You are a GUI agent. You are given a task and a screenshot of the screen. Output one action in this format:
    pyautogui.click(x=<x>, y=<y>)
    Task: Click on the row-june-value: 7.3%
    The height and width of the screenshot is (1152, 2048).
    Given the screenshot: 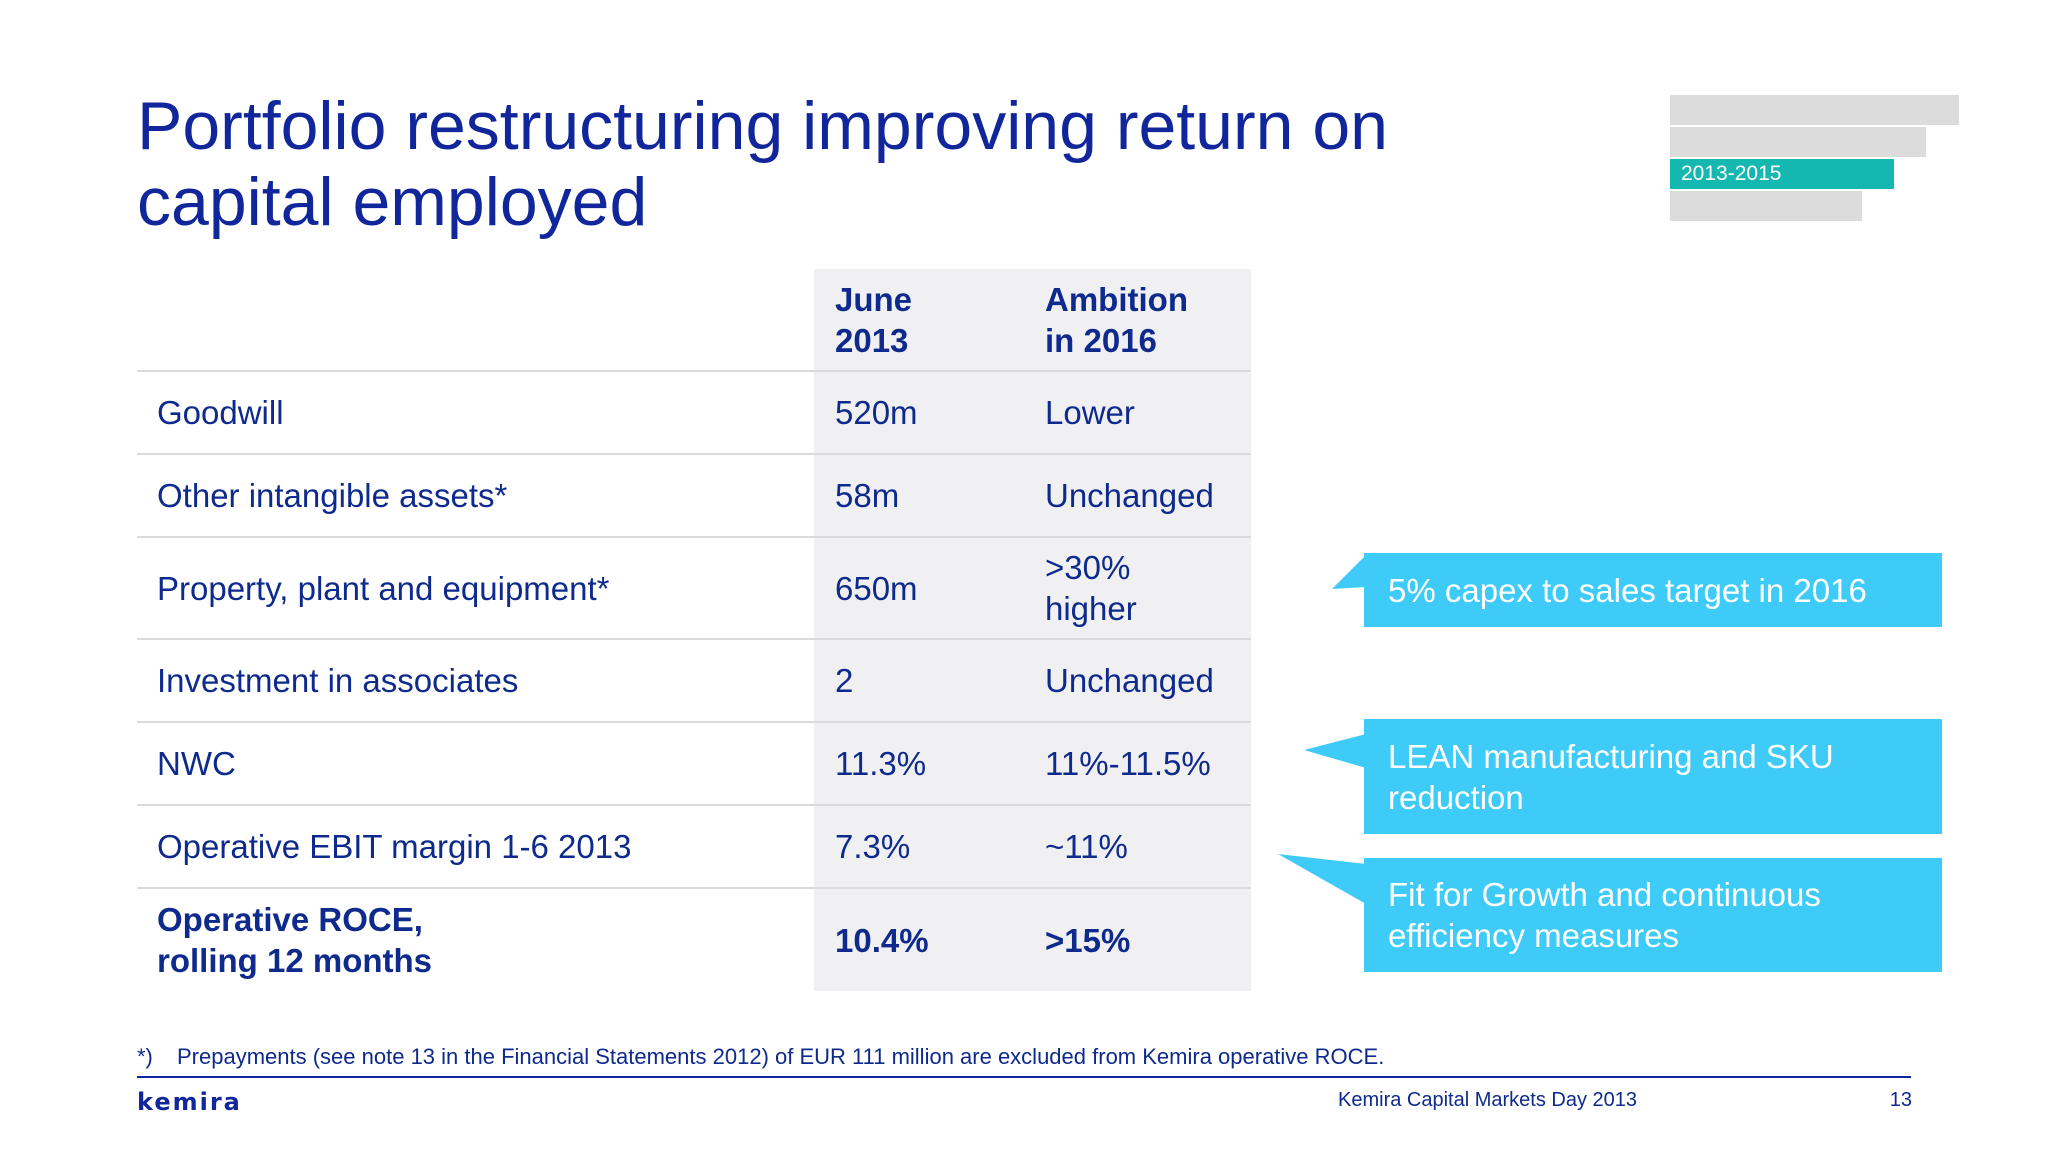 What is the action you would take?
    pyautogui.click(x=873, y=846)
    